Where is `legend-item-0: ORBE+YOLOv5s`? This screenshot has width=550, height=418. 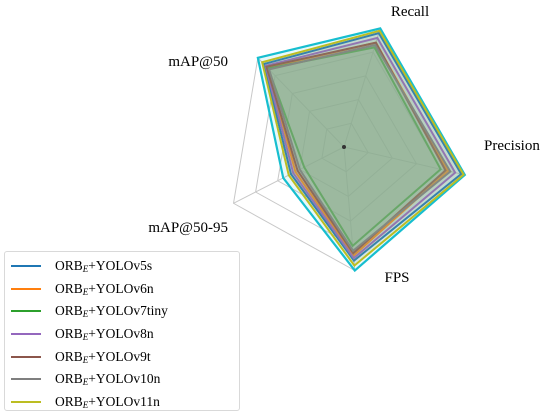
legend-item-0: ORBE+YOLOv5s is located at coordinates (125, 266).